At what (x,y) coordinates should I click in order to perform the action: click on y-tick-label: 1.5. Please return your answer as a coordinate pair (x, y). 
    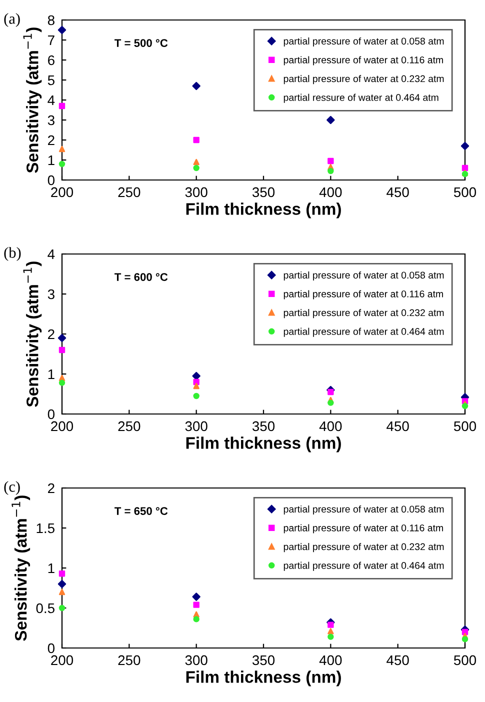
    Looking at the image, I should click on (45, 528).